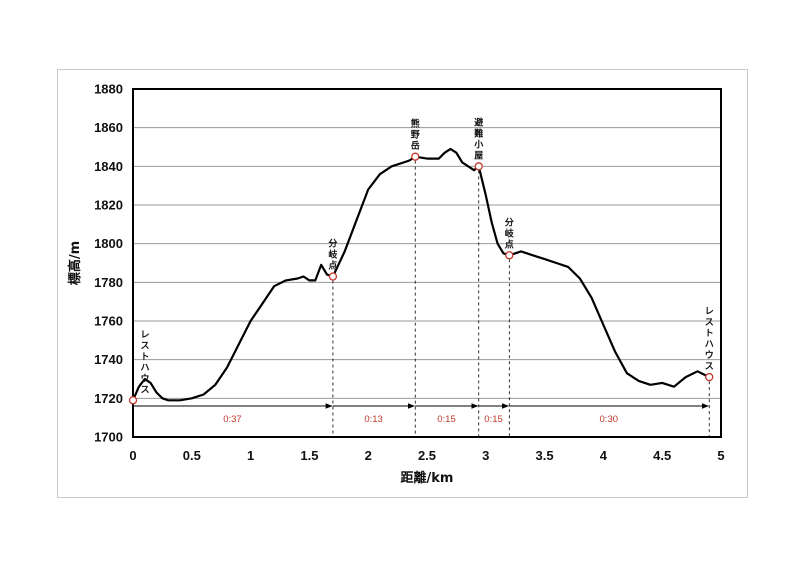 Image resolution: width=800 pixels, height=582 pixels. What do you see at coordinates (604, 455) in the screenshot?
I see `x-tick-label: 4` at bounding box center [604, 455].